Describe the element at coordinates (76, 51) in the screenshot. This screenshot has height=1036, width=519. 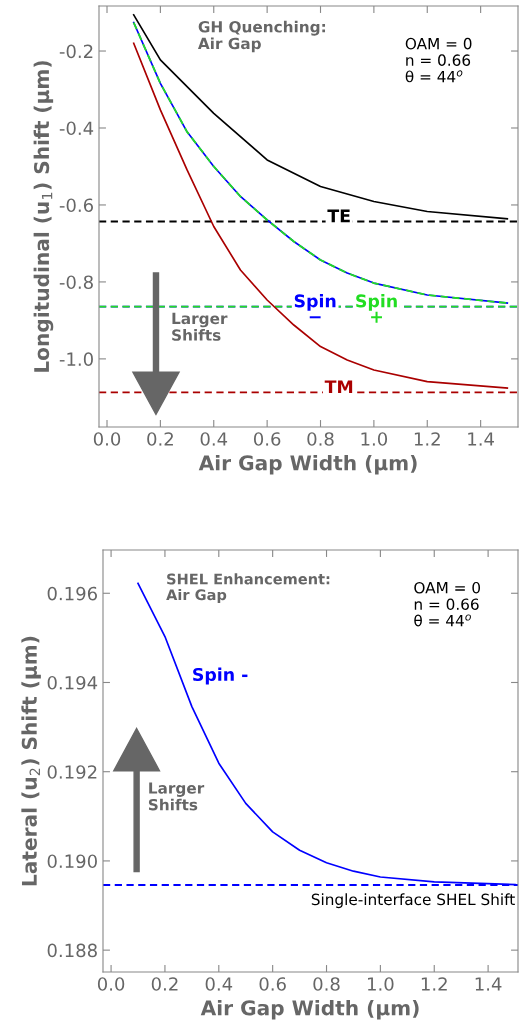
I see `y-tick-label: -0.2` at that location.